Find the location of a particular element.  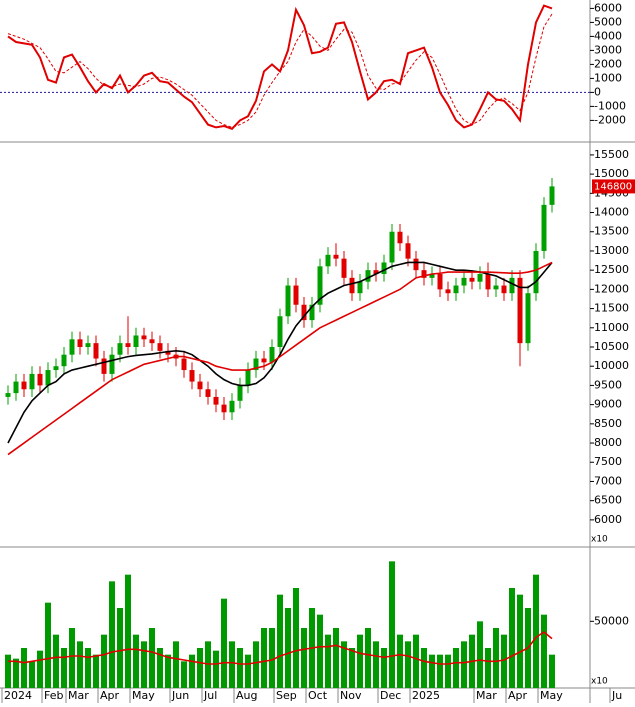

y-tick-label: 7000 is located at coordinates (608, 480).